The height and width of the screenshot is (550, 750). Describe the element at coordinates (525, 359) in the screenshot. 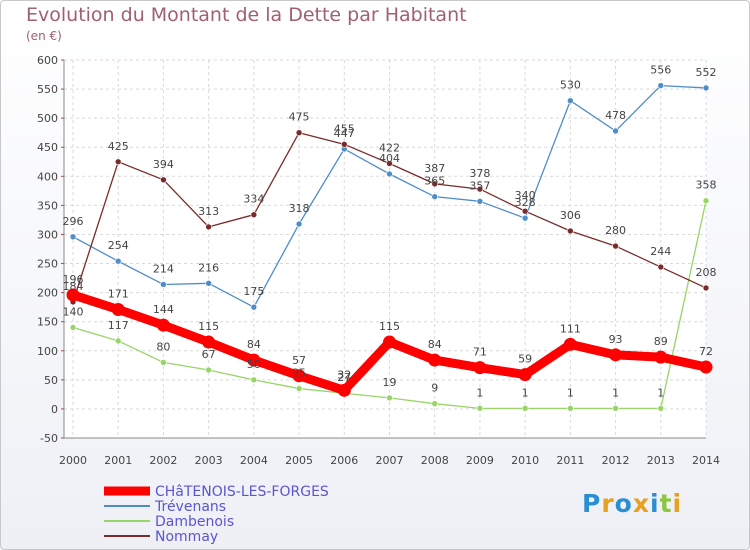

I see `data-label: 59` at that location.